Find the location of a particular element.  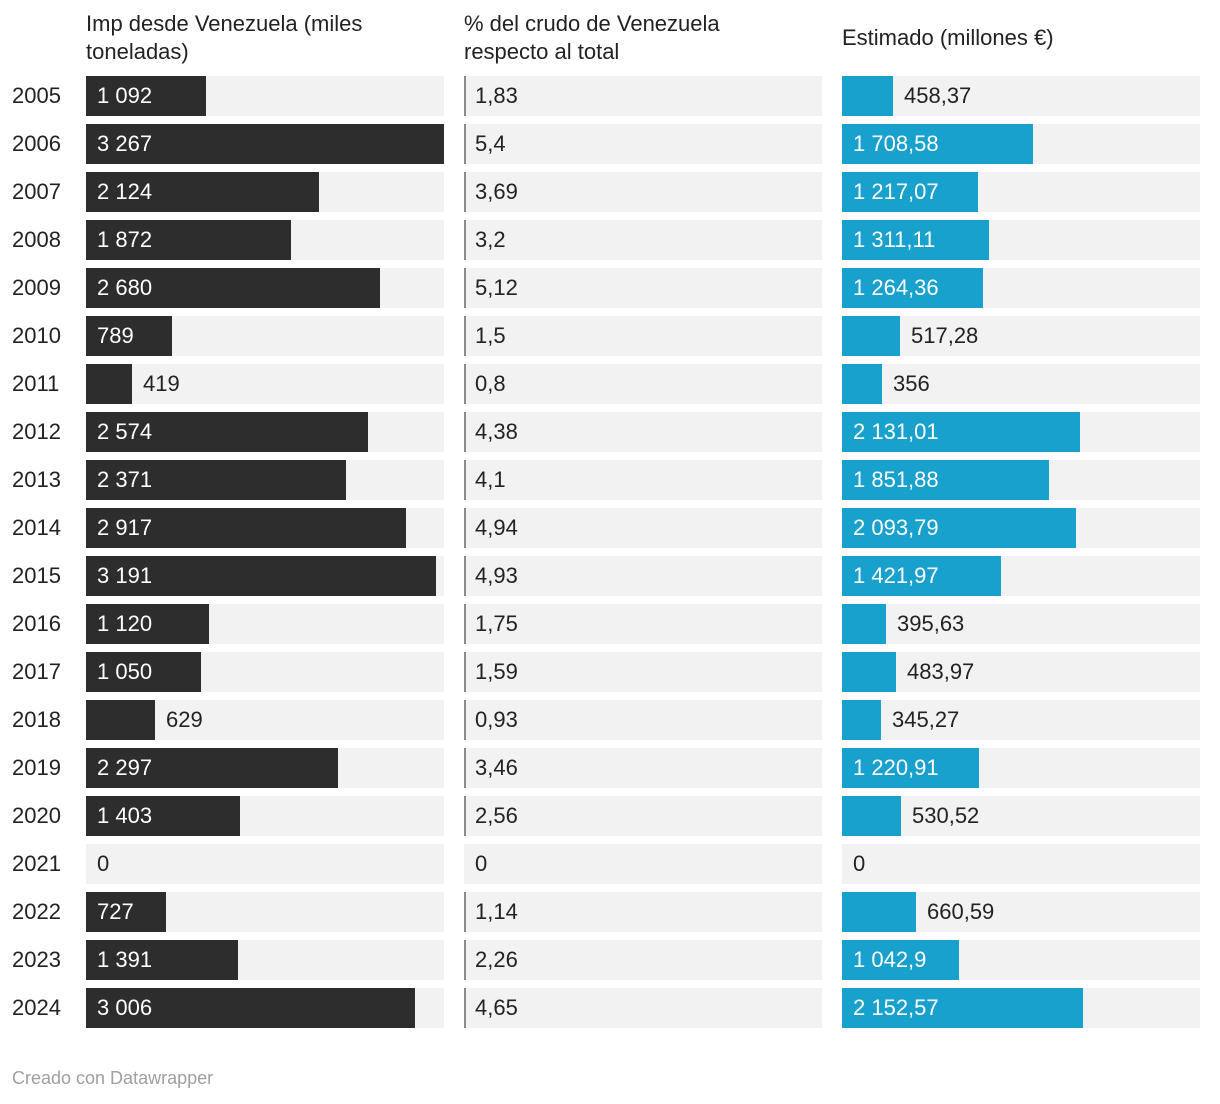

imp-value-label: 3 006 is located at coordinates (125, 1007).